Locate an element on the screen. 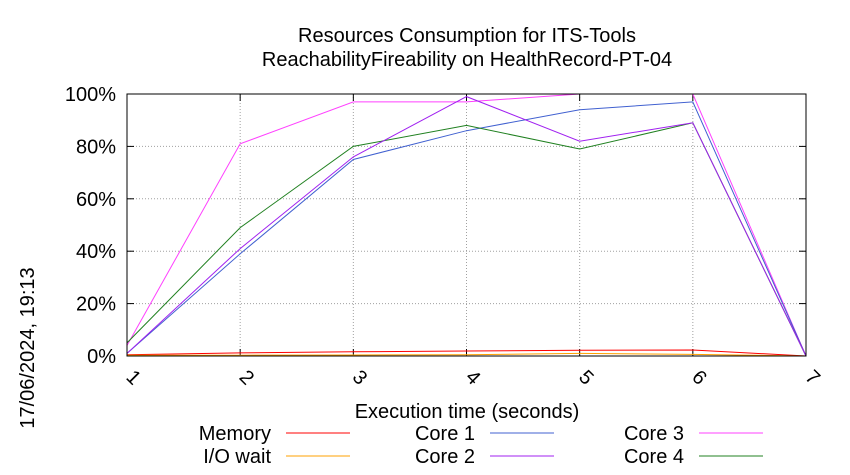 This screenshot has width=850, height=475. legend-label-core-1: Core 1 is located at coordinates (445, 434).